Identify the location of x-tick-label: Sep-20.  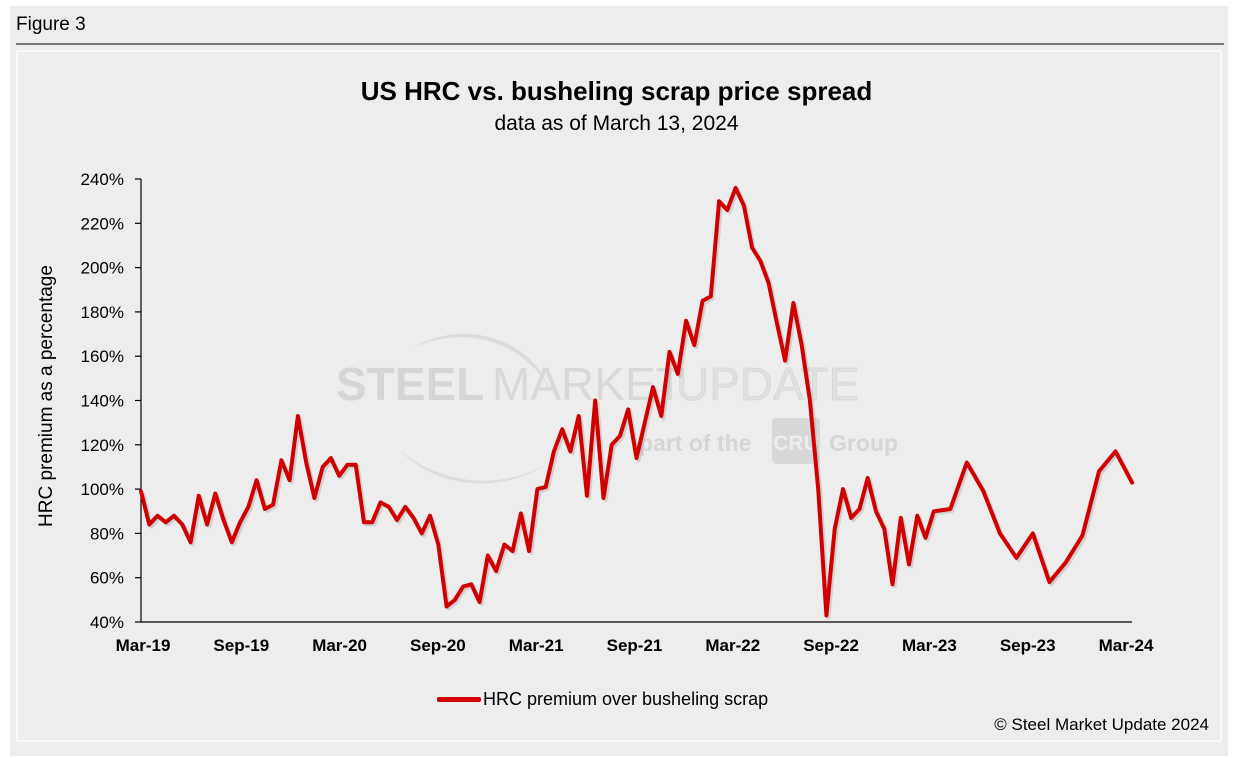
(438, 645).